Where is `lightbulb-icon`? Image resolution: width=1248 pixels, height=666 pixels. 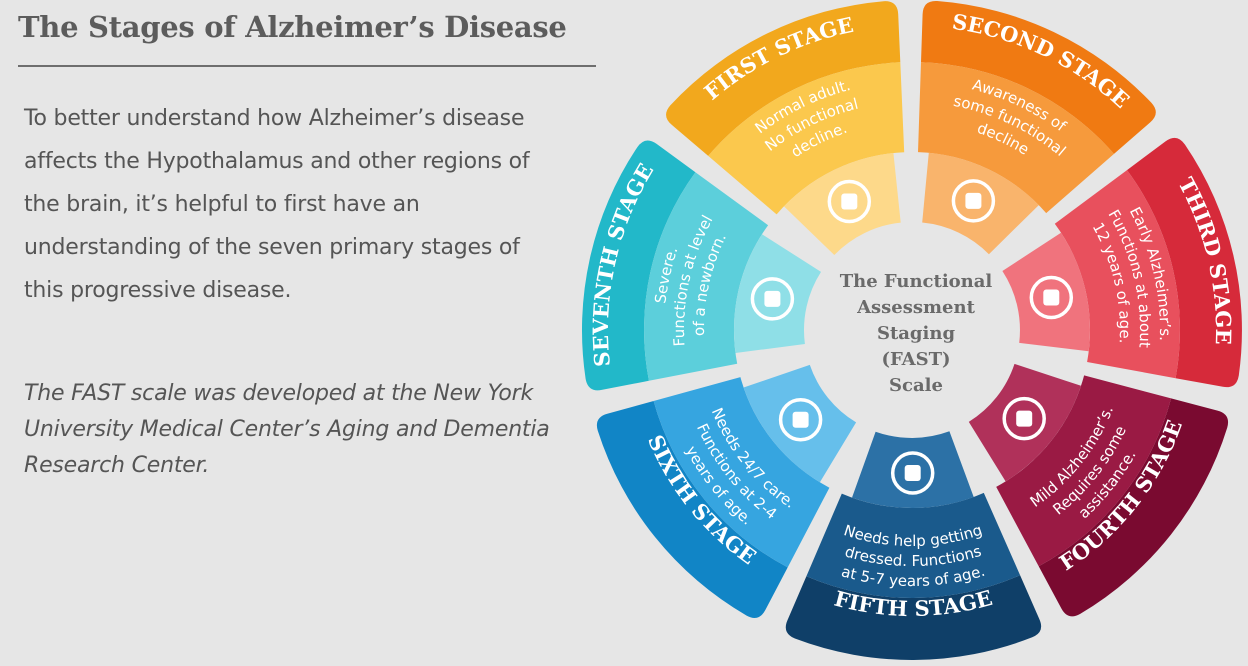
lightbulb-icon is located at coordinates (973, 201).